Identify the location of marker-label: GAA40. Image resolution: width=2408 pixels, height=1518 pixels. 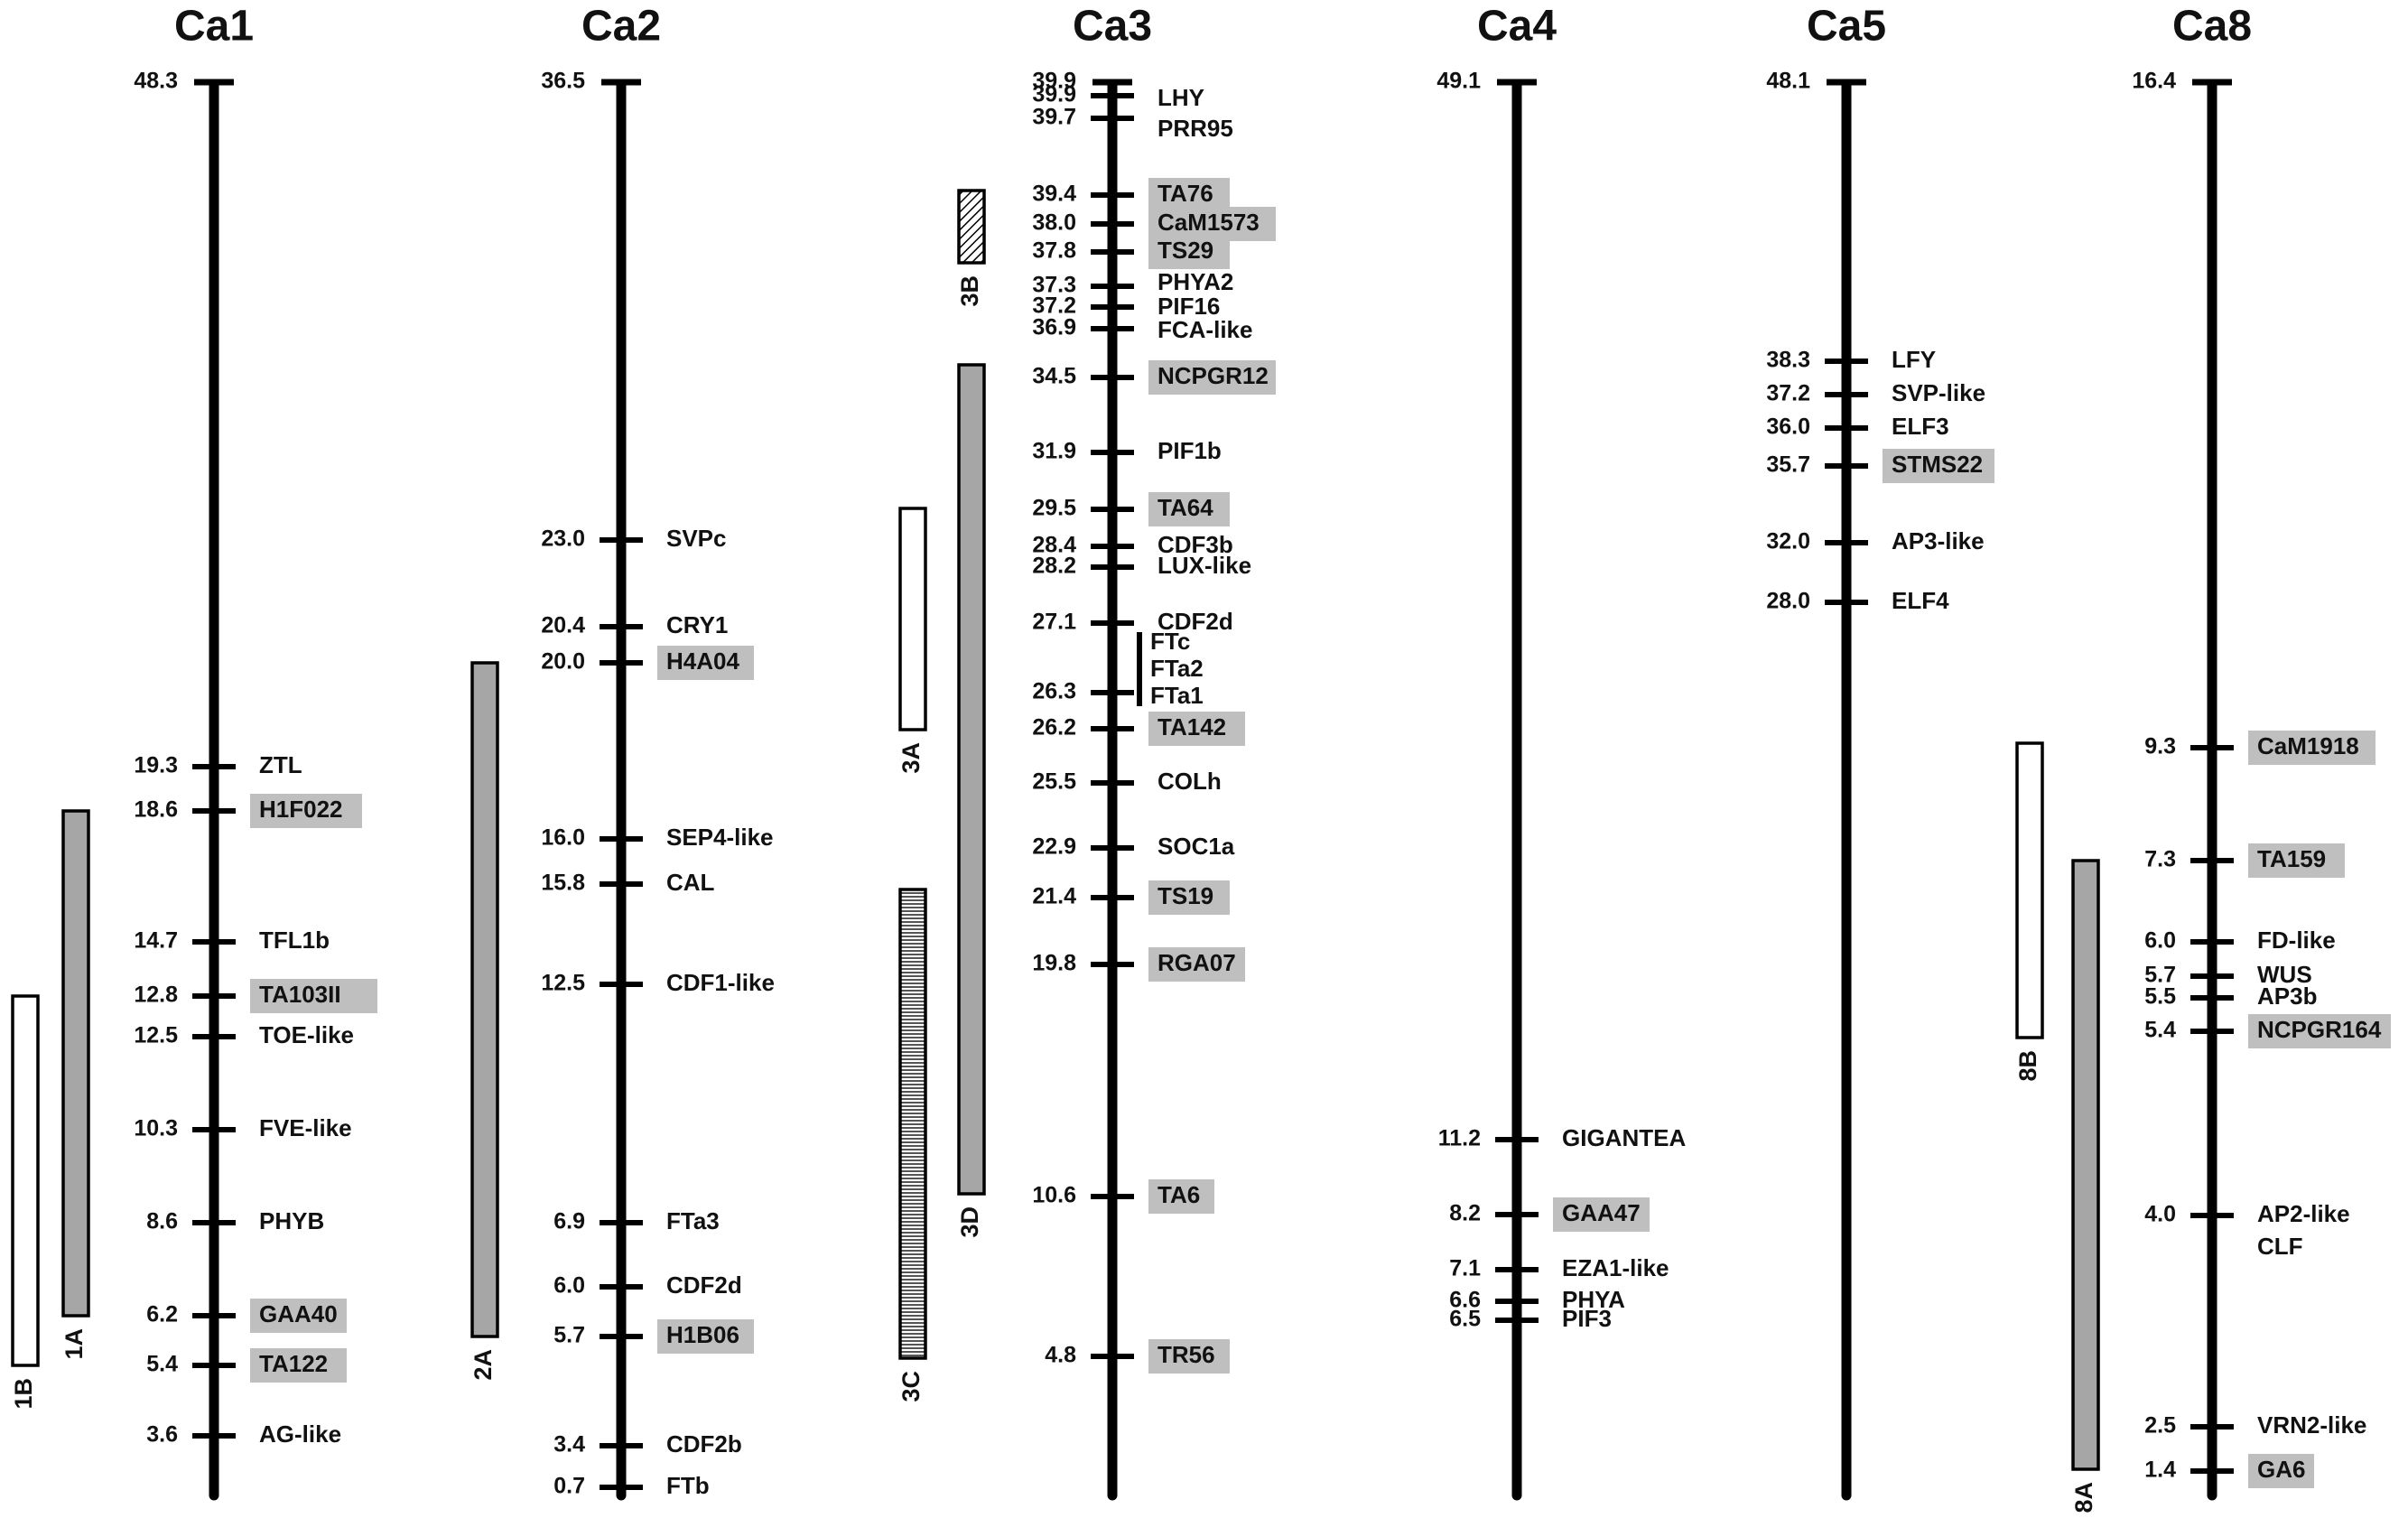
(298, 1313).